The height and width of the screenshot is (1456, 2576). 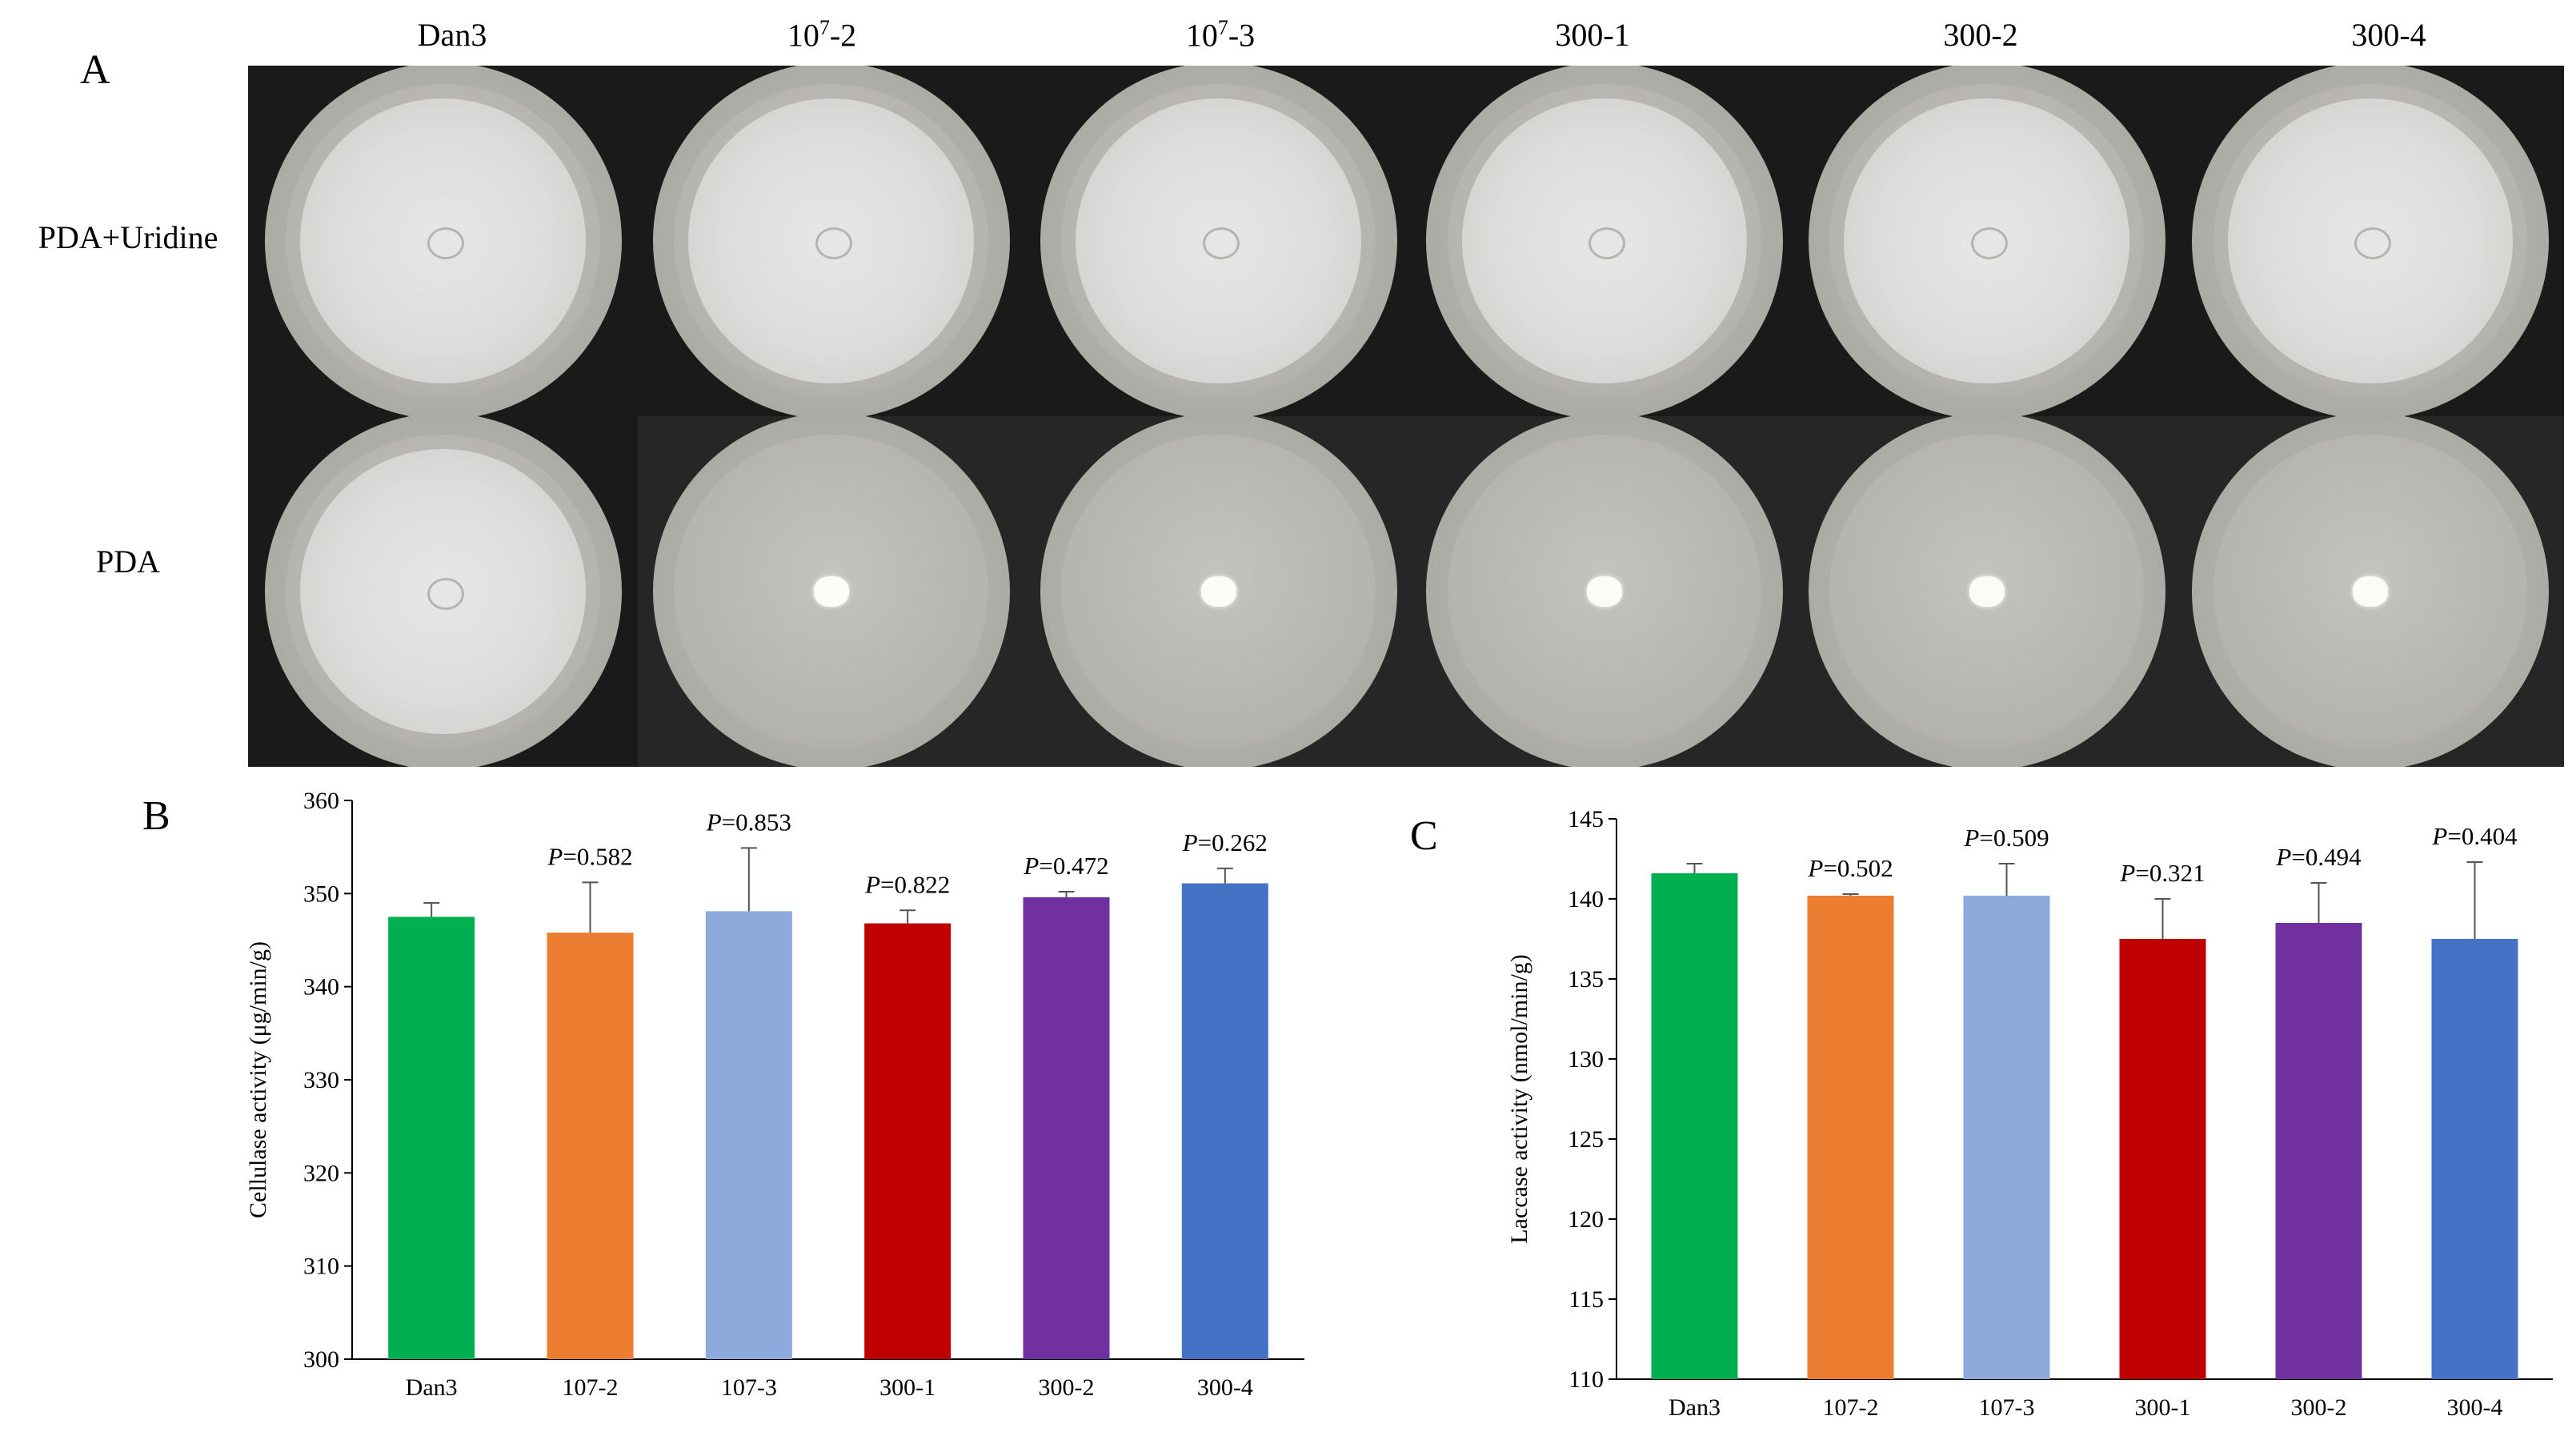 What do you see at coordinates (1586, 1299) in the screenshot?
I see `y-tick-label: 115` at bounding box center [1586, 1299].